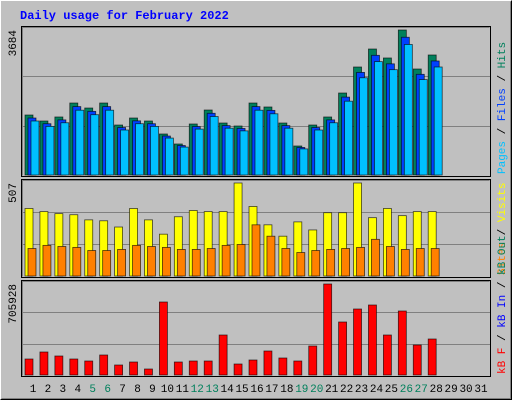  What do you see at coordinates (421, 390) in the screenshot?
I see `x-tick-label: 27` at bounding box center [421, 390].